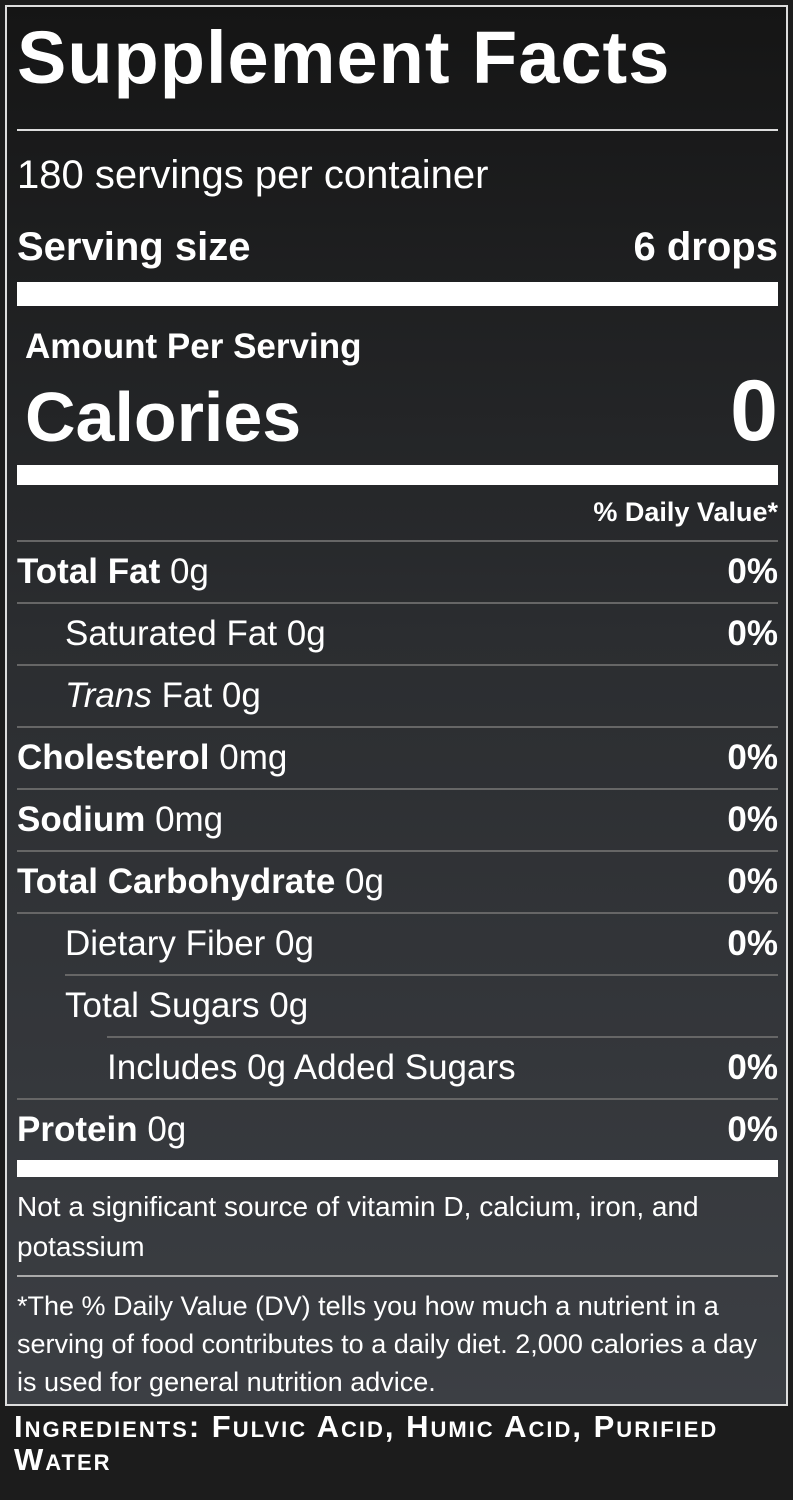  Describe the element at coordinates (113, 757) in the screenshot. I see `nutrient-name: Cholesterol` at that location.